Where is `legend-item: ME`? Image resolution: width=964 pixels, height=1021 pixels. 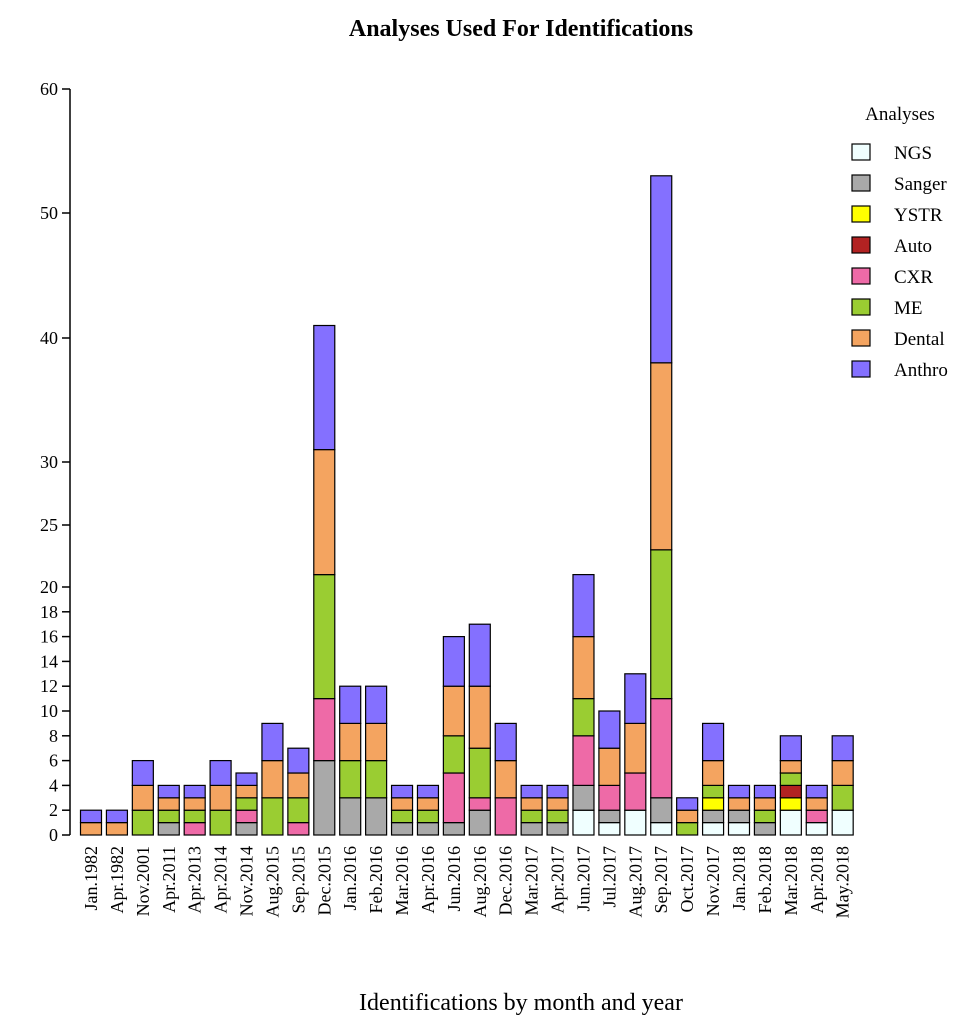 legend-item: ME is located at coordinates (887, 308).